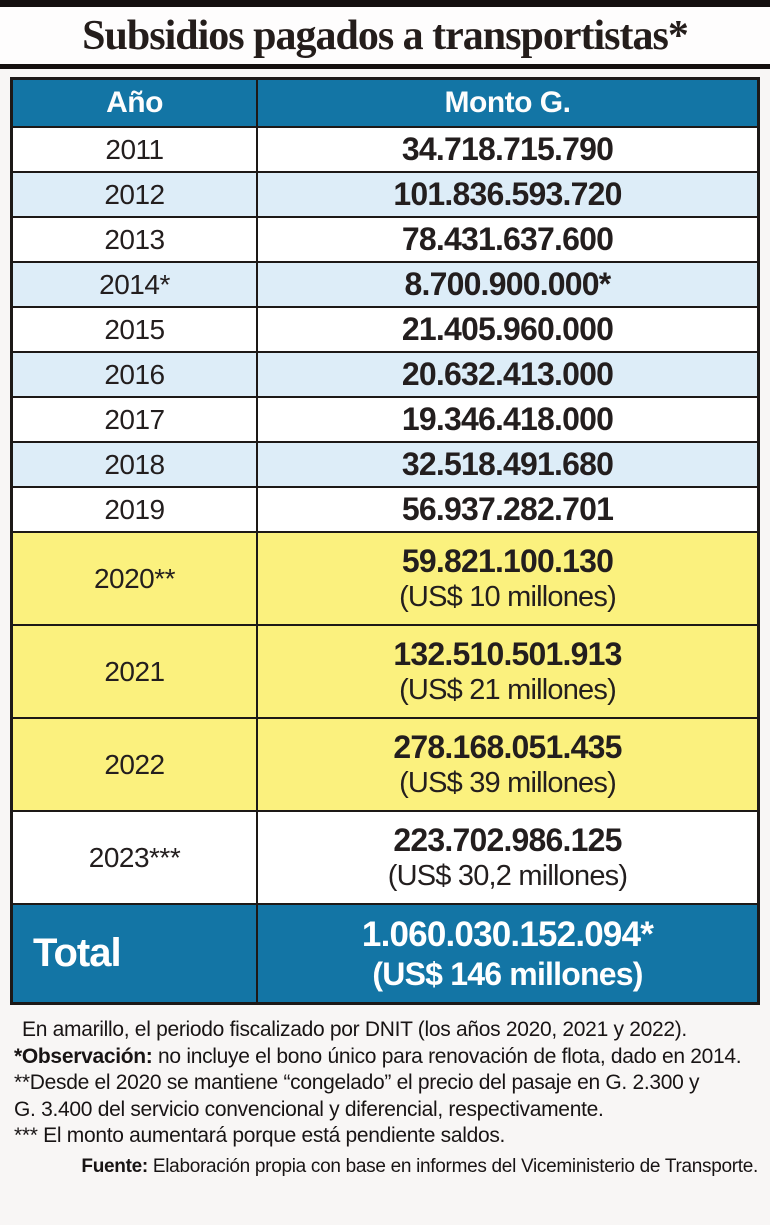 The image size is (770, 1225). I want to click on amount-cell: 278.168.051.435 (US$ 39 millones), so click(507, 764).